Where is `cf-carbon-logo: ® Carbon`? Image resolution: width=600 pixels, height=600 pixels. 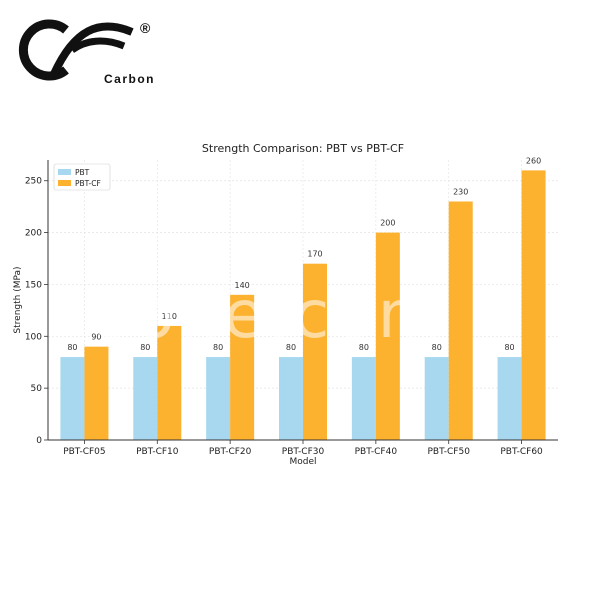
cf-carbon-logo: ® Carbon is located at coordinates (84, 50).